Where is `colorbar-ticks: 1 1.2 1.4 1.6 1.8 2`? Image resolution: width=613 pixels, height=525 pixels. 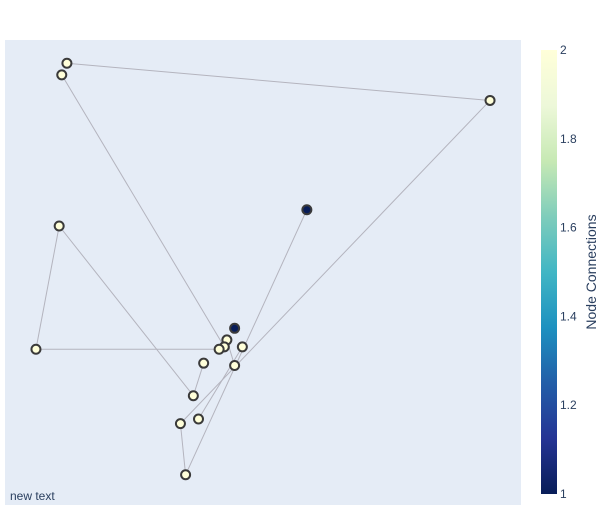
colorbar-ticks: 1 1.2 1.4 1.6 1.8 2 is located at coordinates (568, 272).